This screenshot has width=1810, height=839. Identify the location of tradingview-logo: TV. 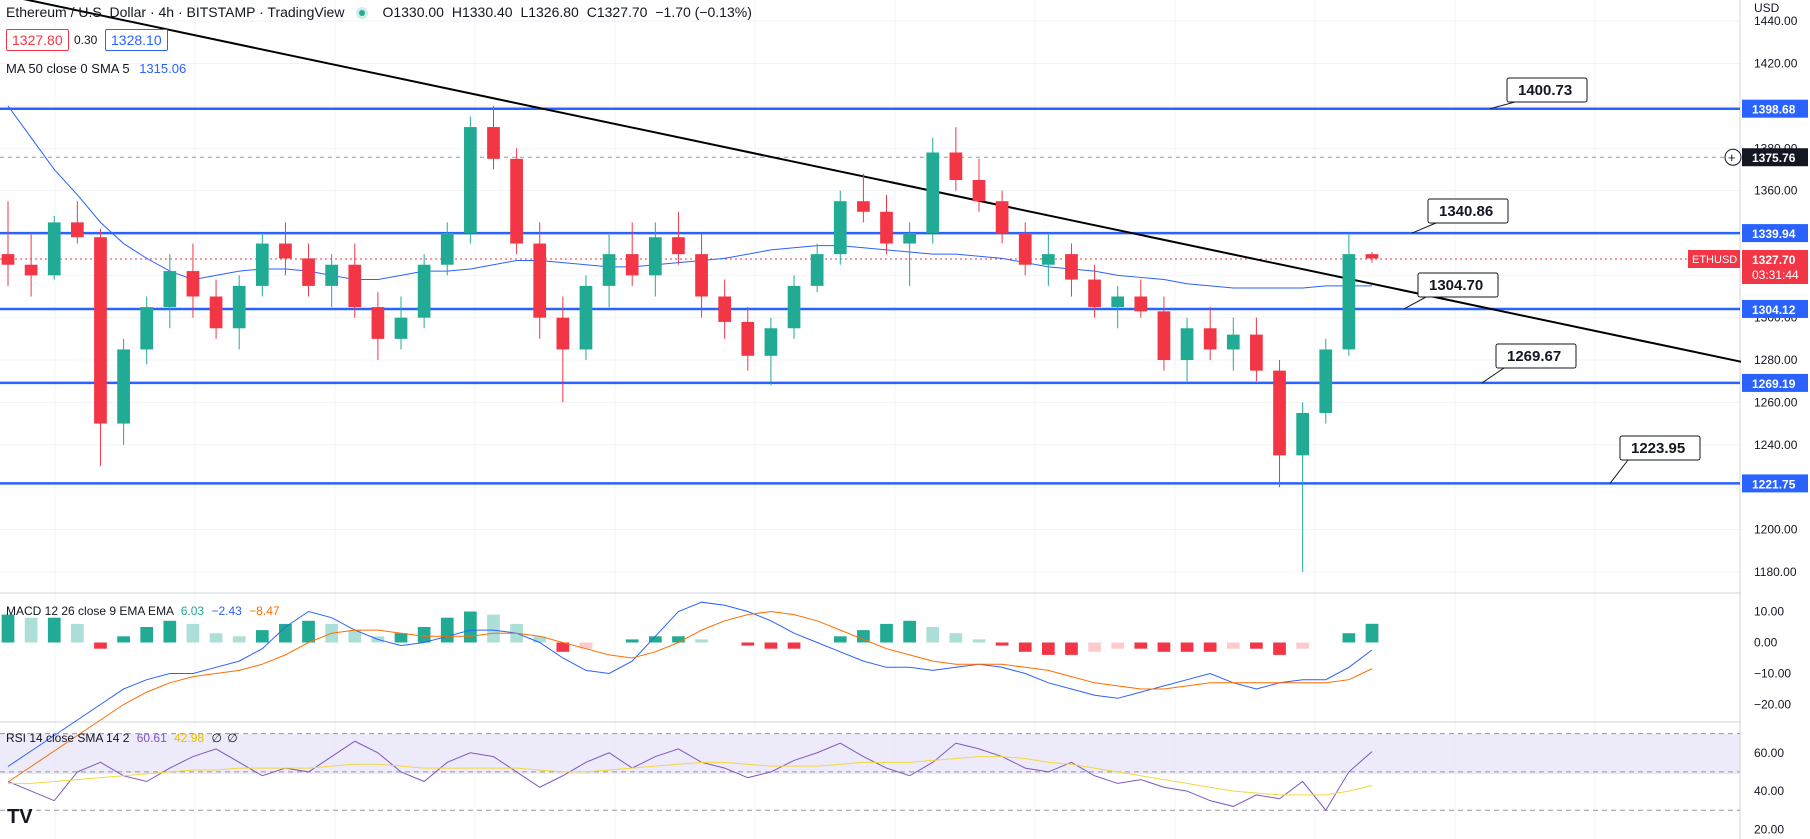
(20, 817).